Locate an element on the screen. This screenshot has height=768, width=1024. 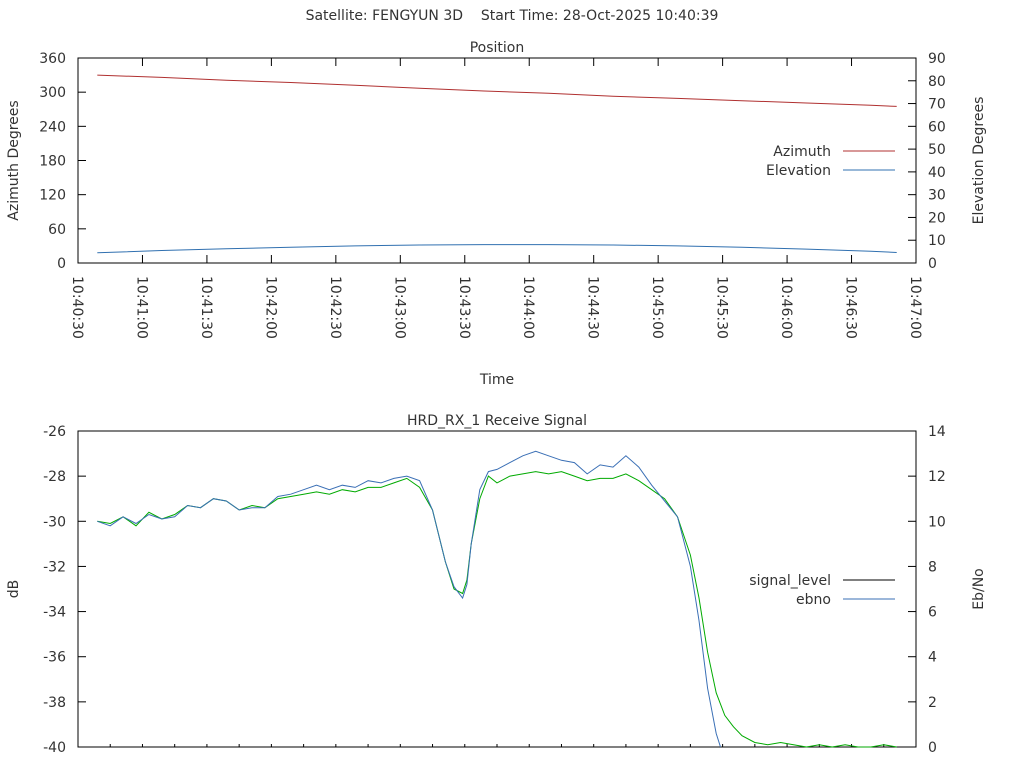
x-tick-label: 10:44:00 is located at coordinates (528, 307).